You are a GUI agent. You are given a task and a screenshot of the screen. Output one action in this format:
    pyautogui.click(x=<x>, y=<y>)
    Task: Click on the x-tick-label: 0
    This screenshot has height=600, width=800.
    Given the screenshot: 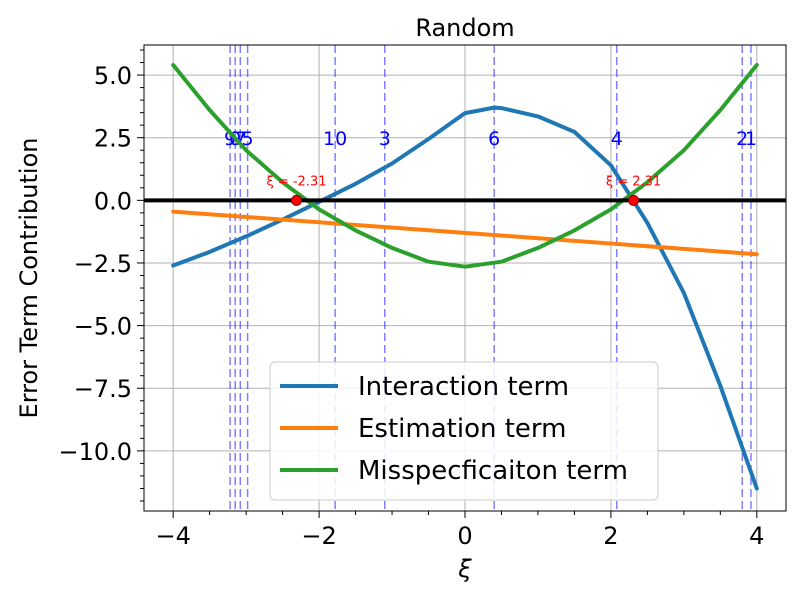 What is the action you would take?
    pyautogui.click(x=464, y=536)
    